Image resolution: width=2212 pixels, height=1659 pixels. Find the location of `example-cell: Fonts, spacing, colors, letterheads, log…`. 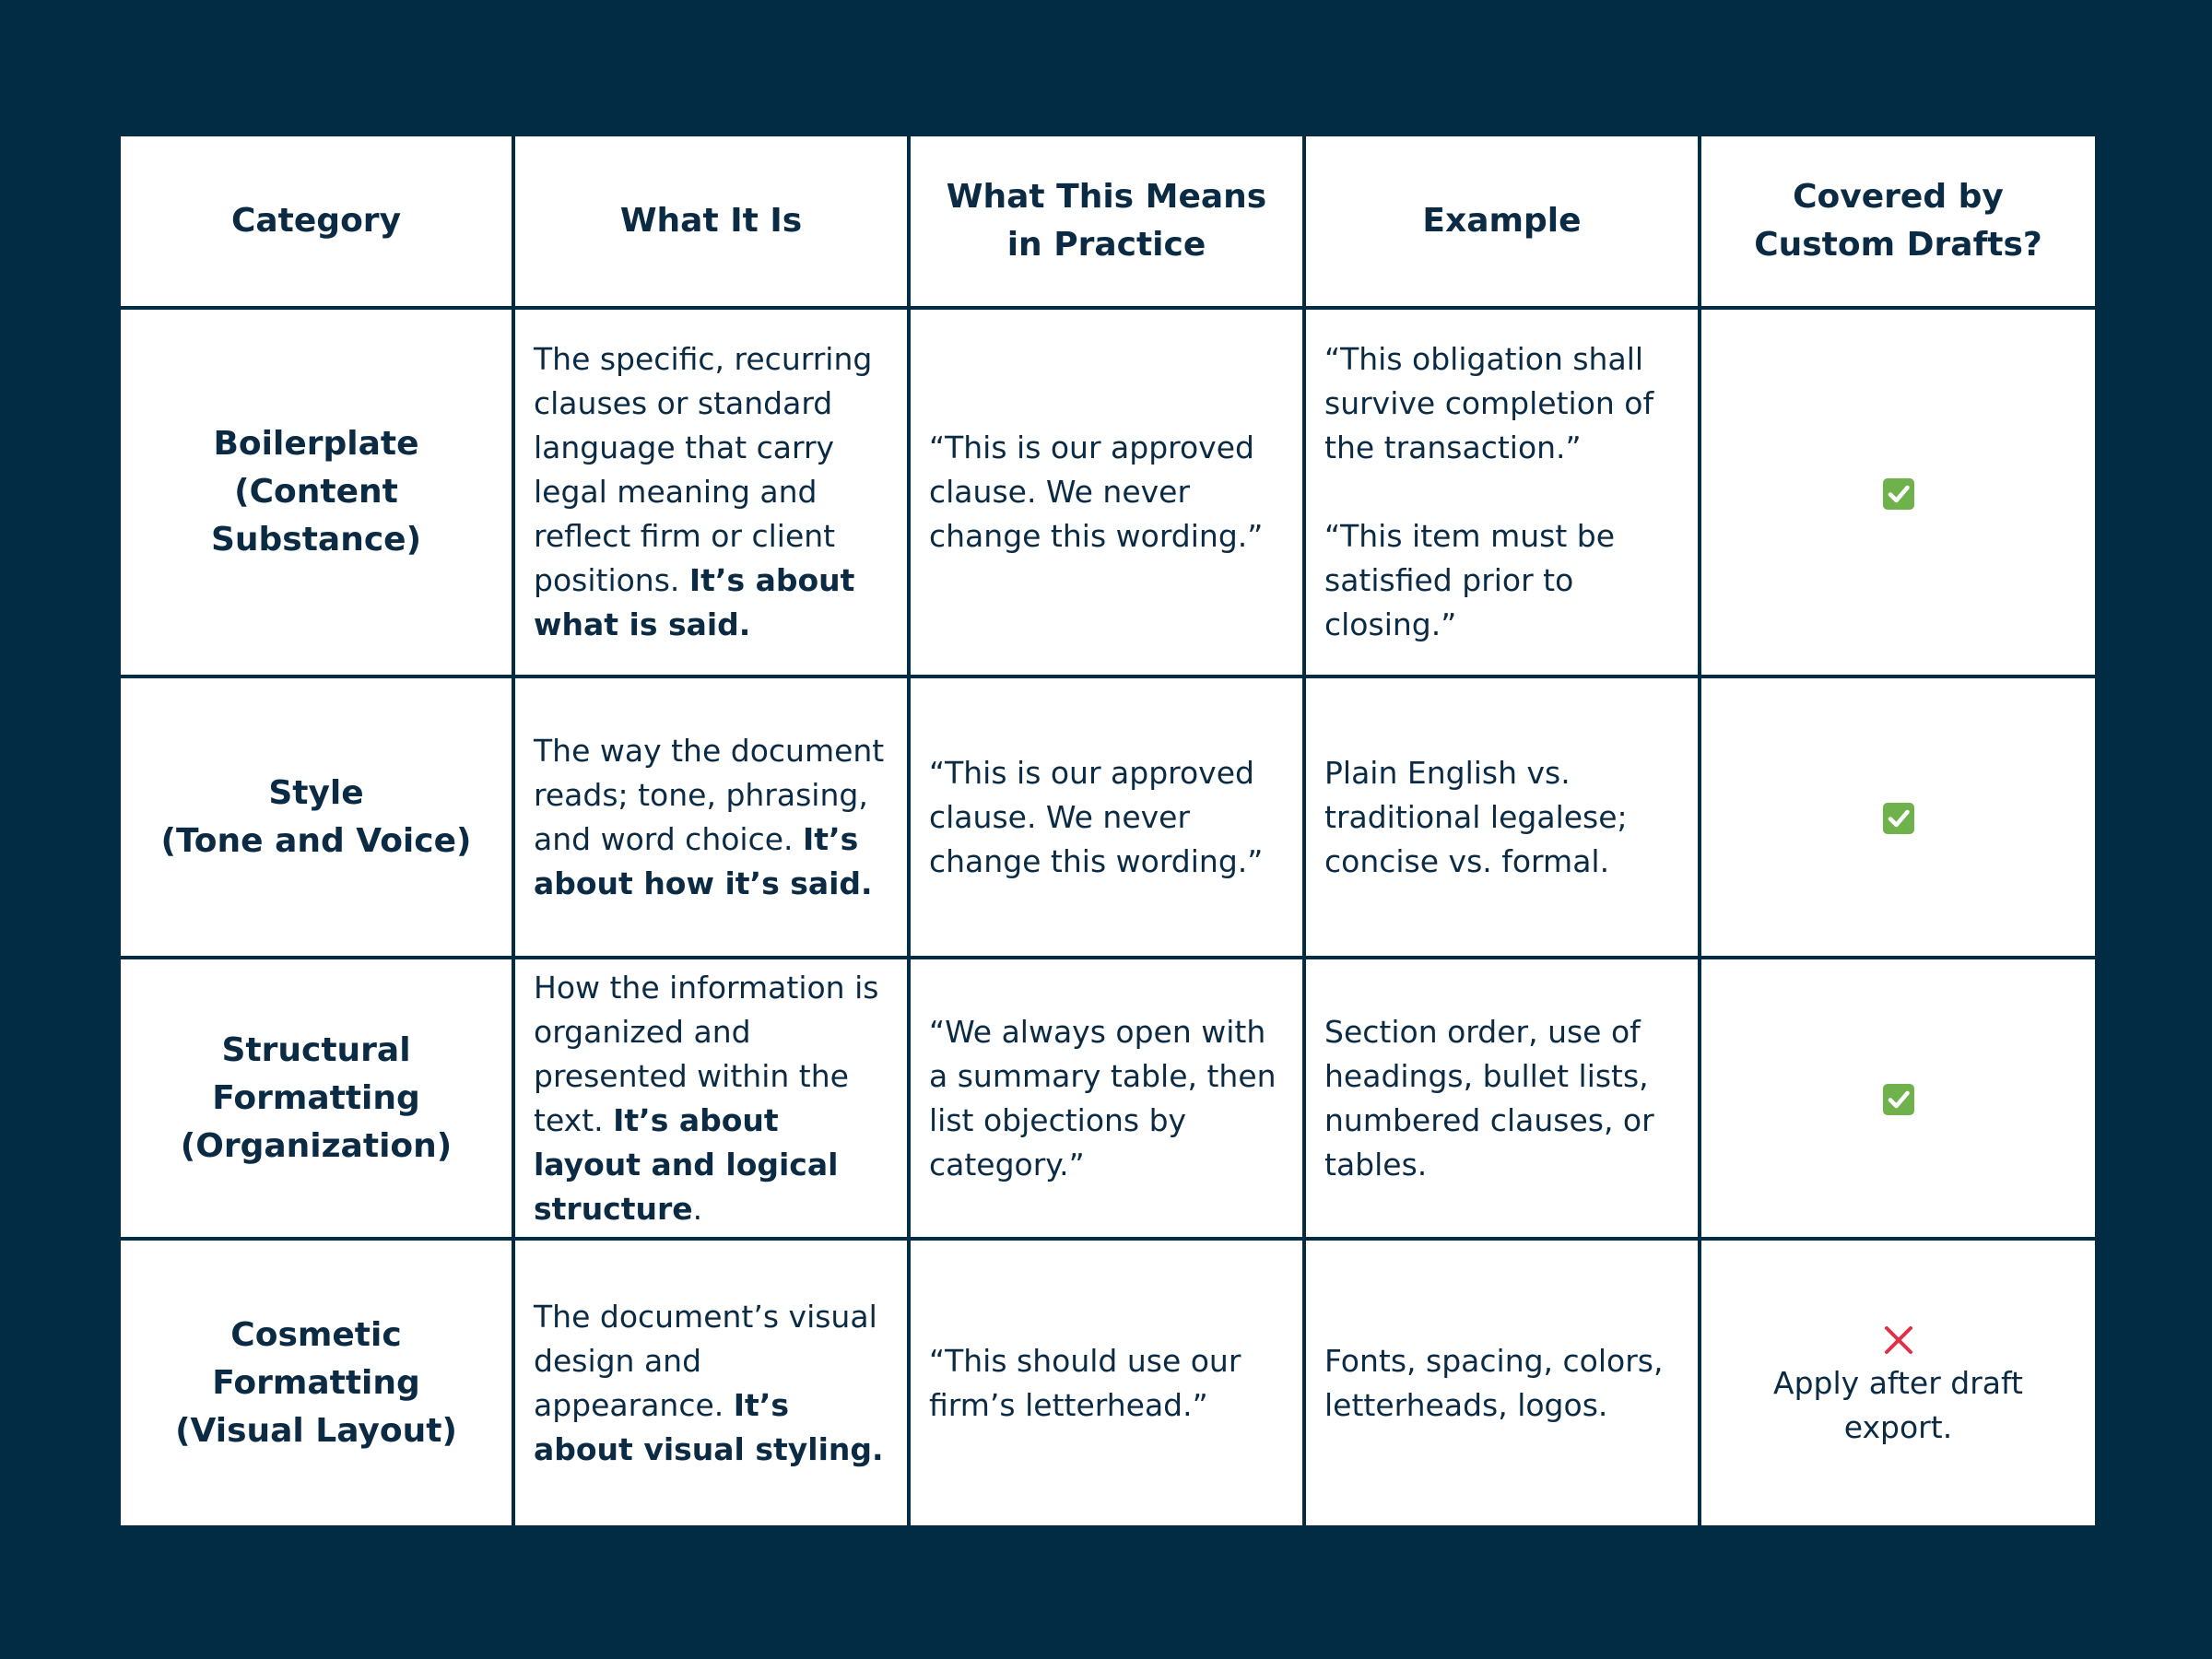

example-cell: Fonts, spacing, colors, letterheads, log… is located at coordinates (1501, 1383).